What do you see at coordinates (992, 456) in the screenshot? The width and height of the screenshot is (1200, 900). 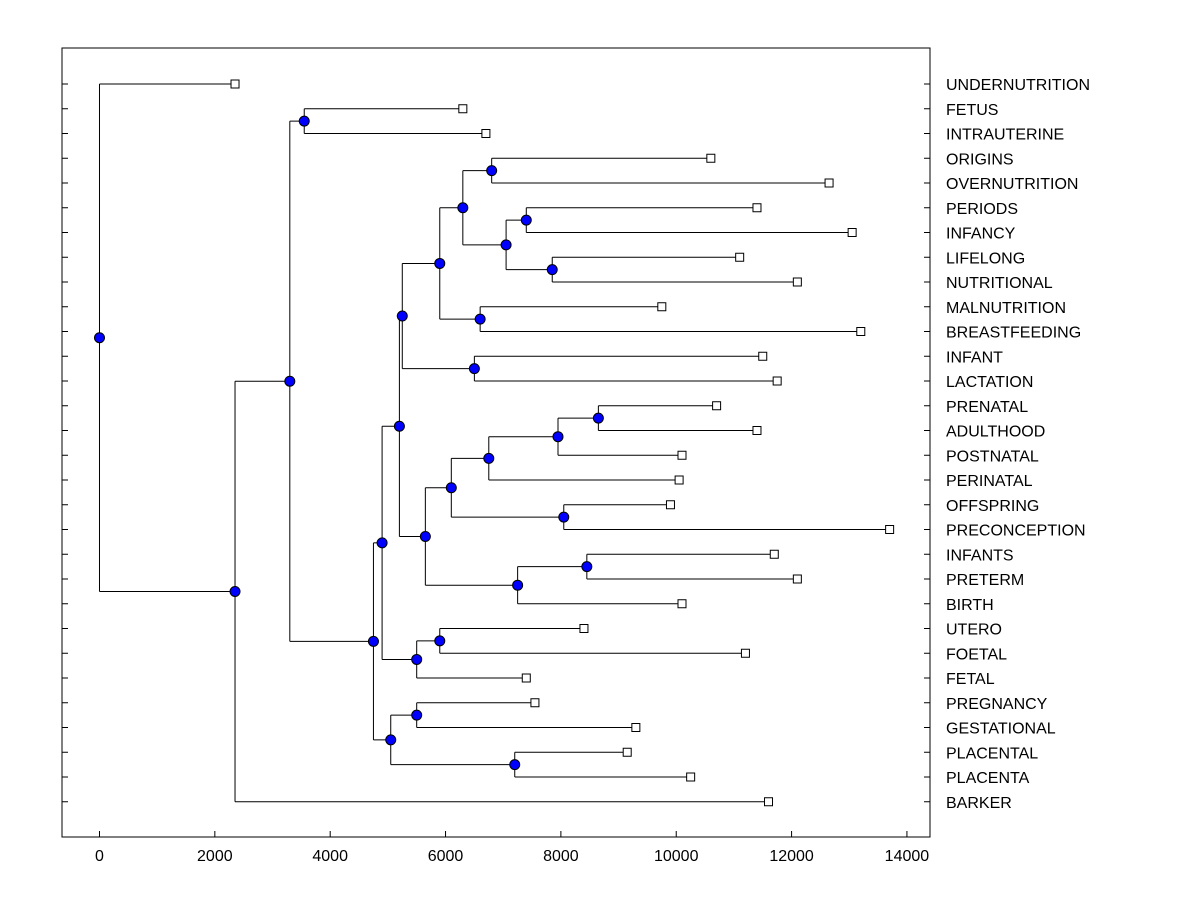 I see `leaf-label: POSTNATAL` at bounding box center [992, 456].